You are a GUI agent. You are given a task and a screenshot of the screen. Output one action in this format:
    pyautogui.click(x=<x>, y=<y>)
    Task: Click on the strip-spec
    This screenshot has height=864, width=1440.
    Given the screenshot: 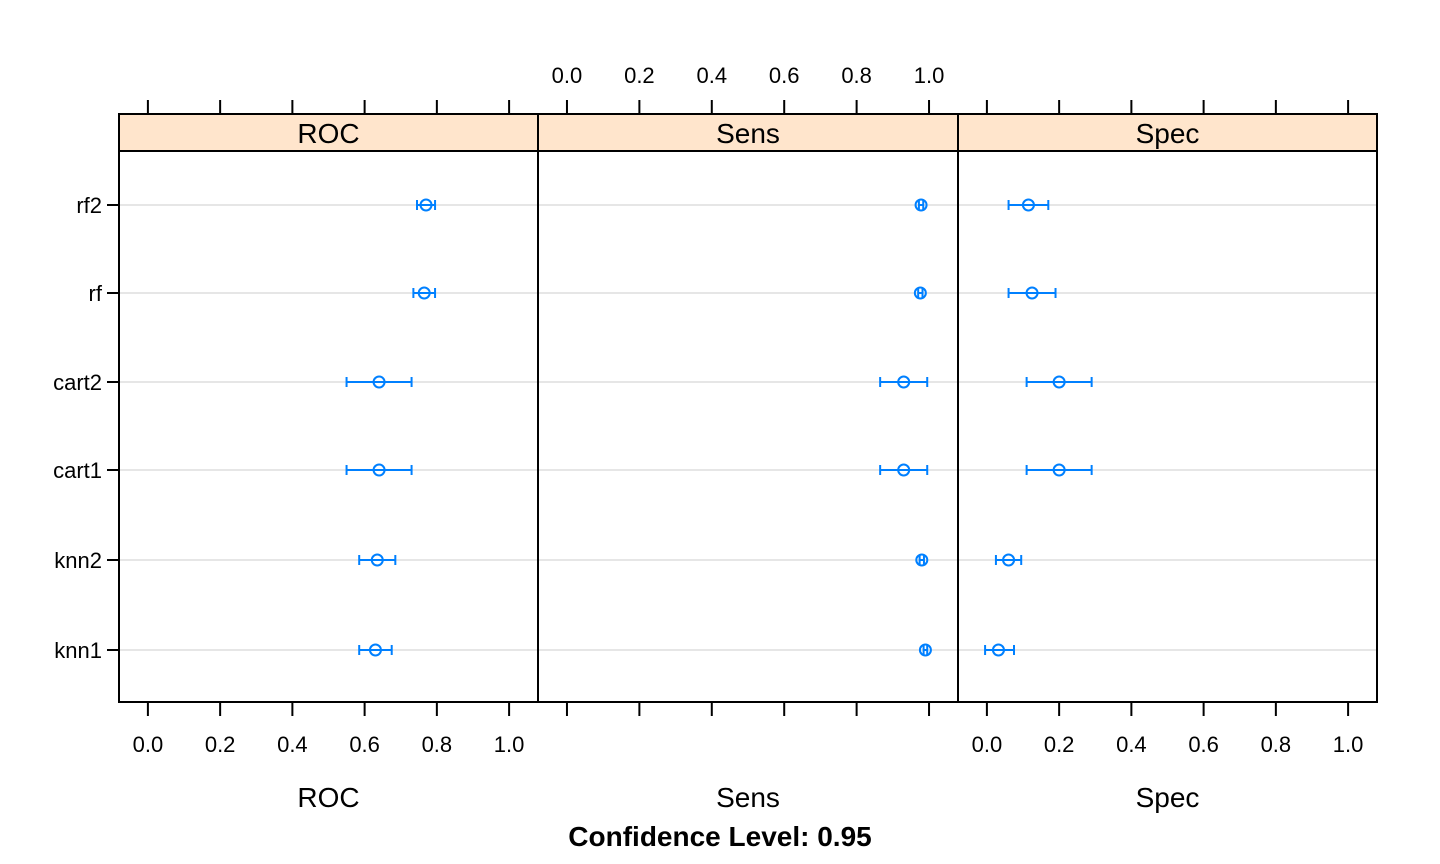 What is the action you would take?
    pyautogui.click(x=1167, y=132)
    